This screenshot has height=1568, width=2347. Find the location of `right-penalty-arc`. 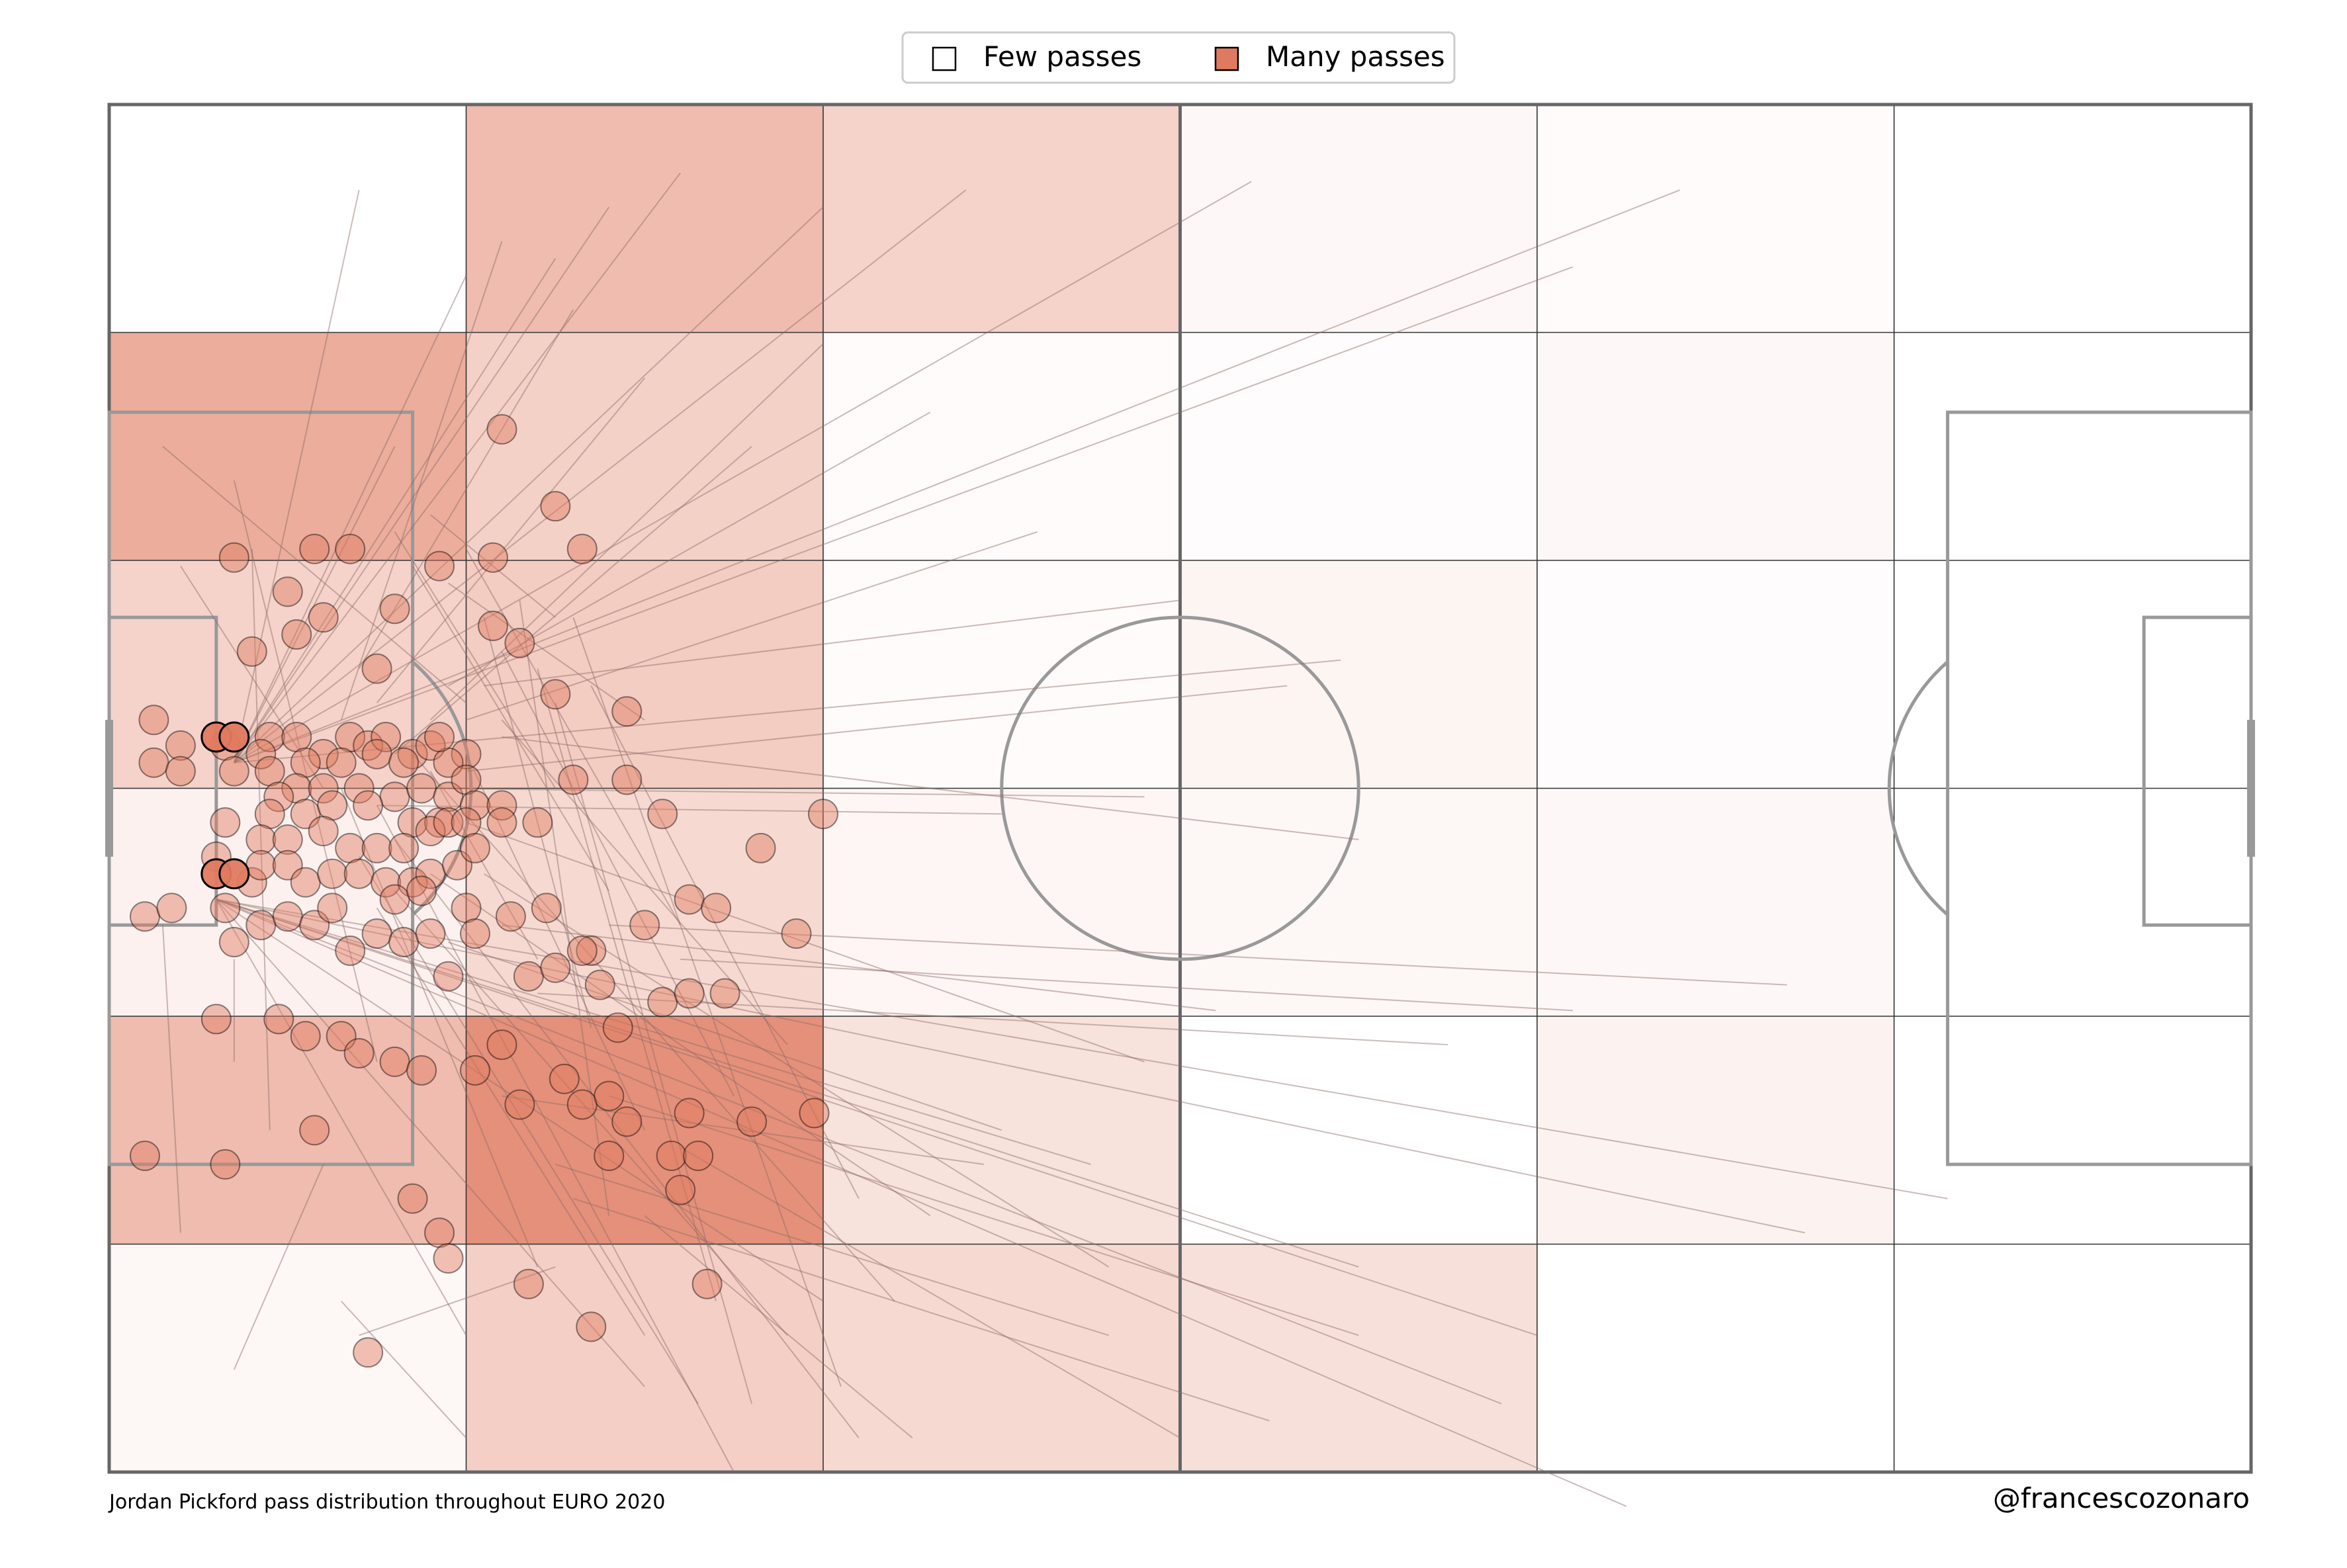

right-penalty-arc is located at coordinates (1918, 788).